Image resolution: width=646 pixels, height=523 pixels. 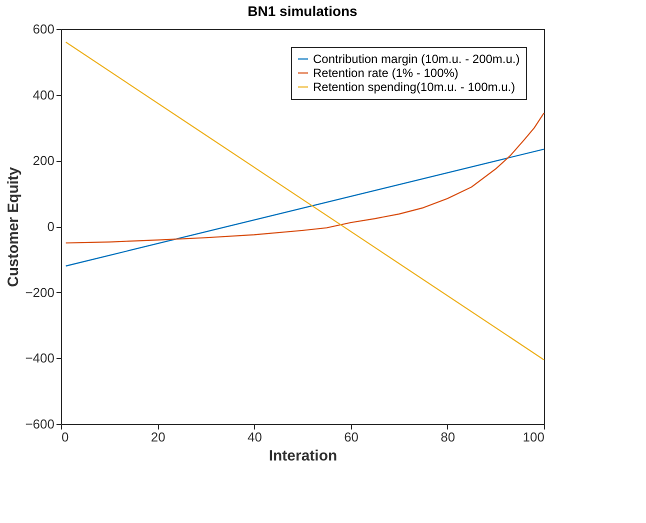 I want to click on legend-label: Retention spending(10m.u. - 100m.u.), so click(x=414, y=87).